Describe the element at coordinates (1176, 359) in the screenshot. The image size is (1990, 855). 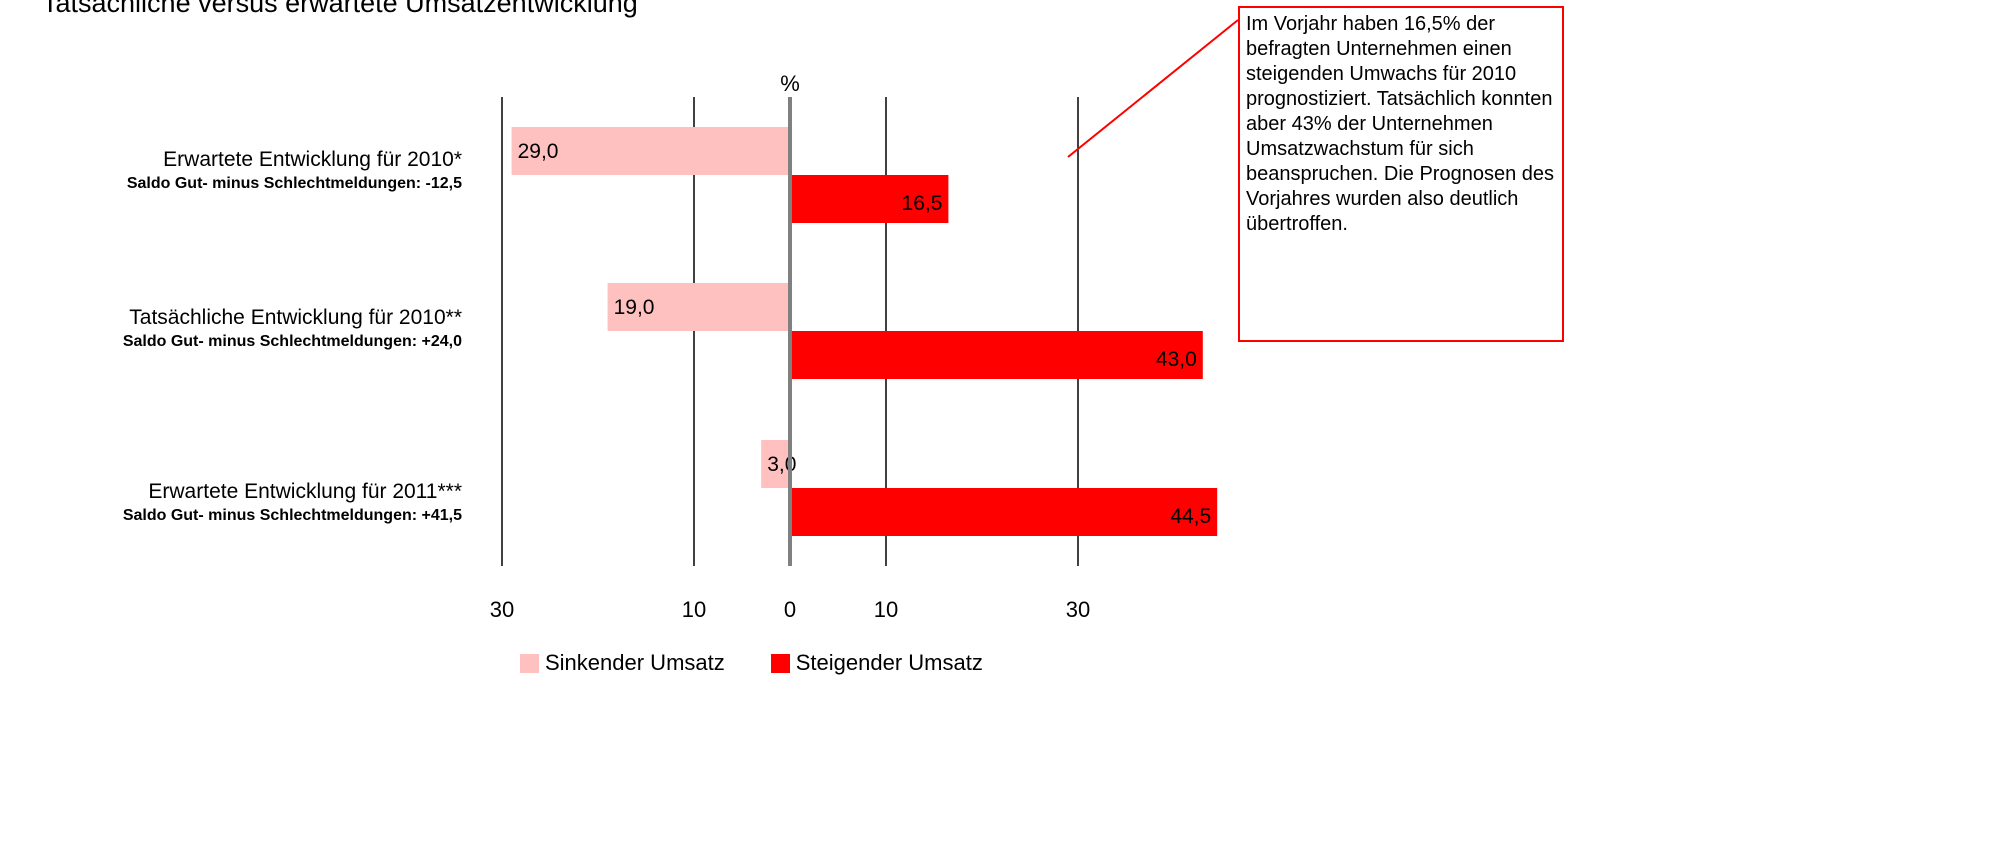
I see `bar-label-steigend-2: 43,0` at that location.